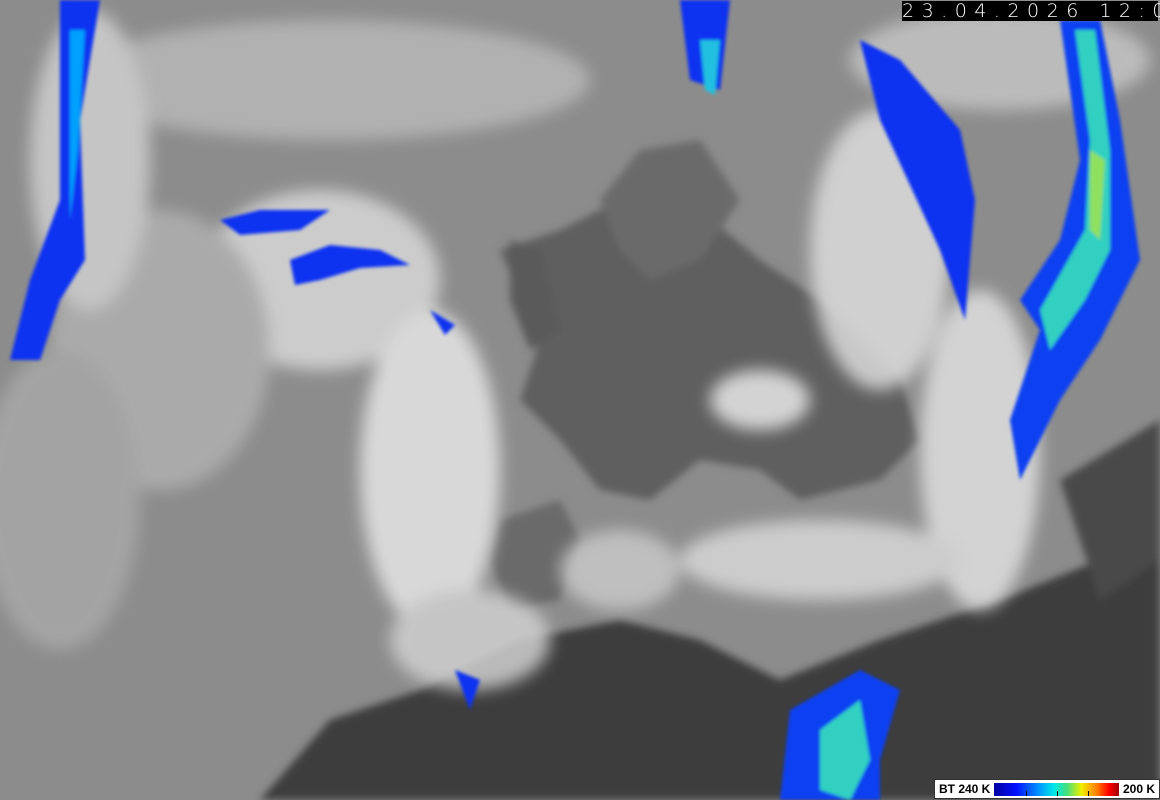  What do you see at coordinates (1138, 789) in the screenshot?
I see `legend-max-label: 200 K` at bounding box center [1138, 789].